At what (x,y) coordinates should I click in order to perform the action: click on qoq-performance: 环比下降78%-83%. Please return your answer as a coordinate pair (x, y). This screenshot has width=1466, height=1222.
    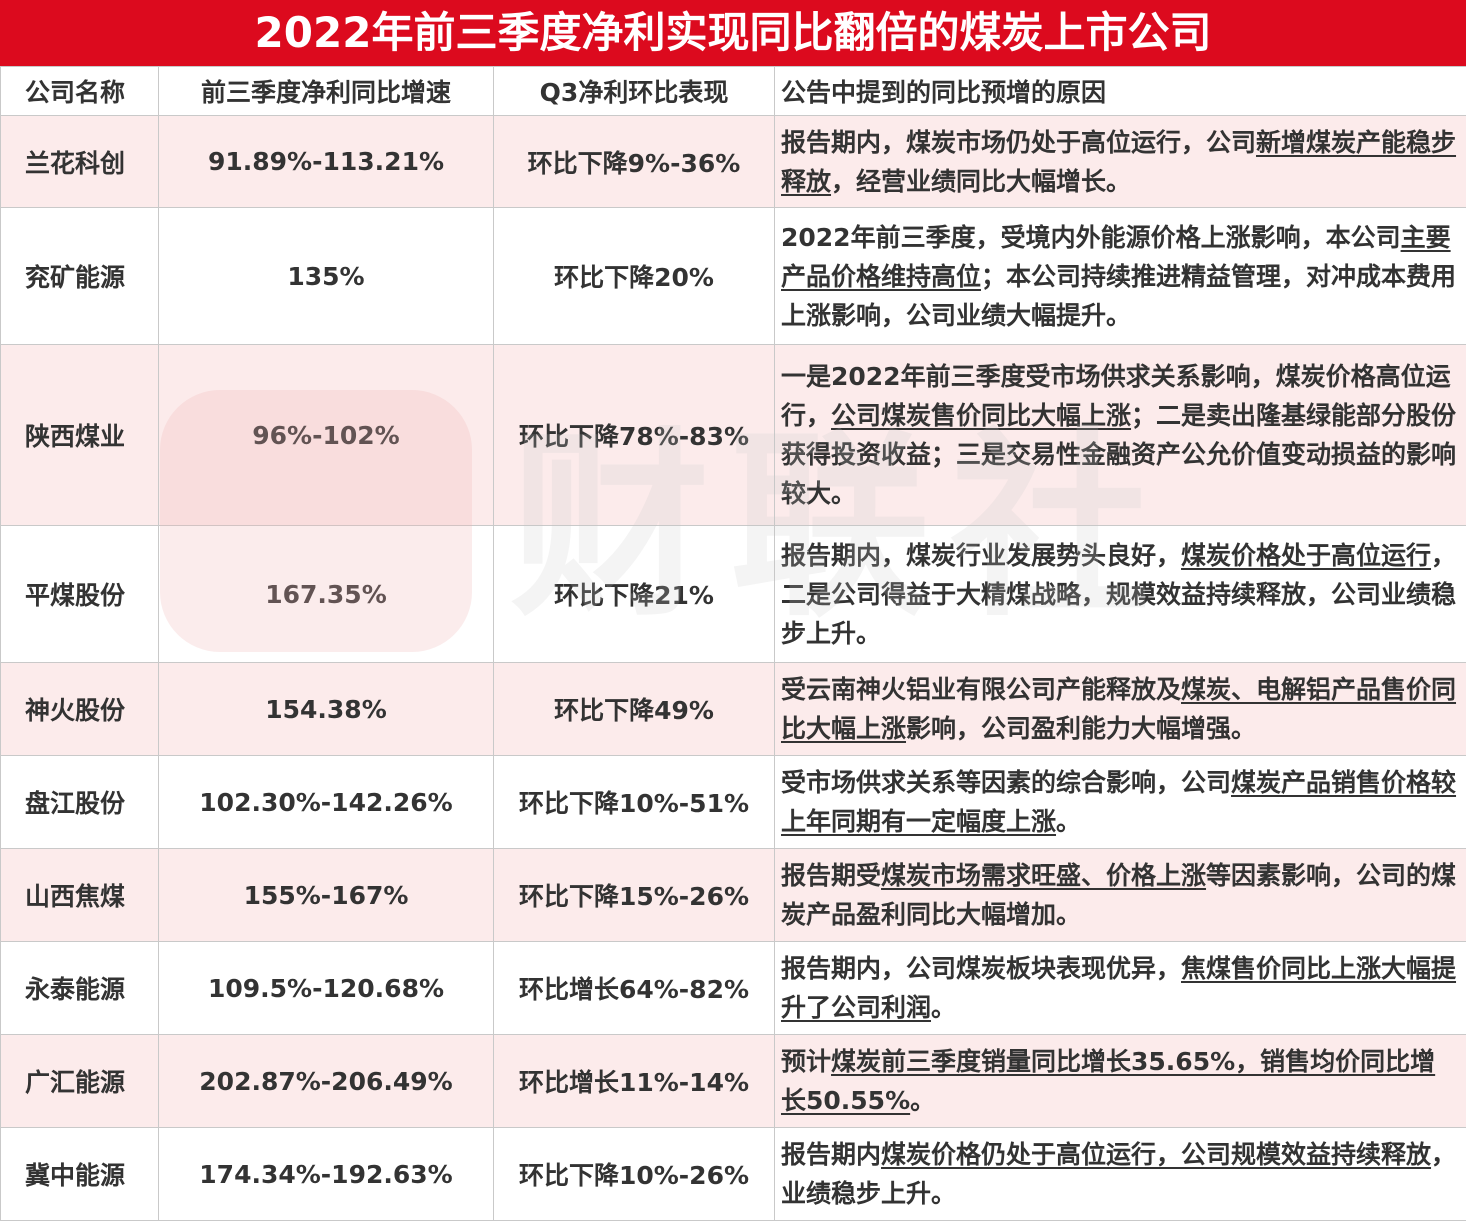
    Looking at the image, I should click on (634, 435).